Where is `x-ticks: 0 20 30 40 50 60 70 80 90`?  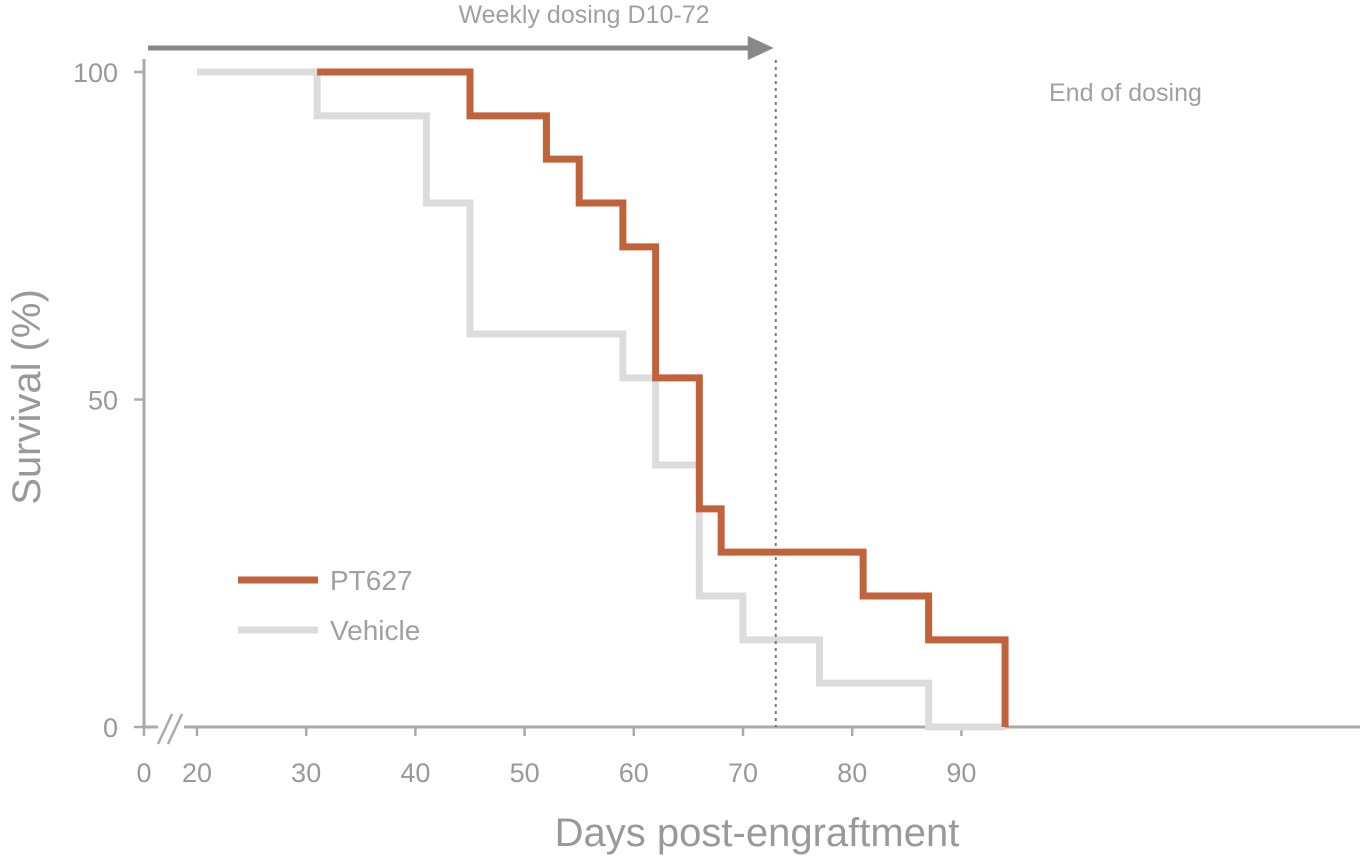
x-ticks: 0 20 30 40 50 60 70 80 90 is located at coordinates (556, 757).